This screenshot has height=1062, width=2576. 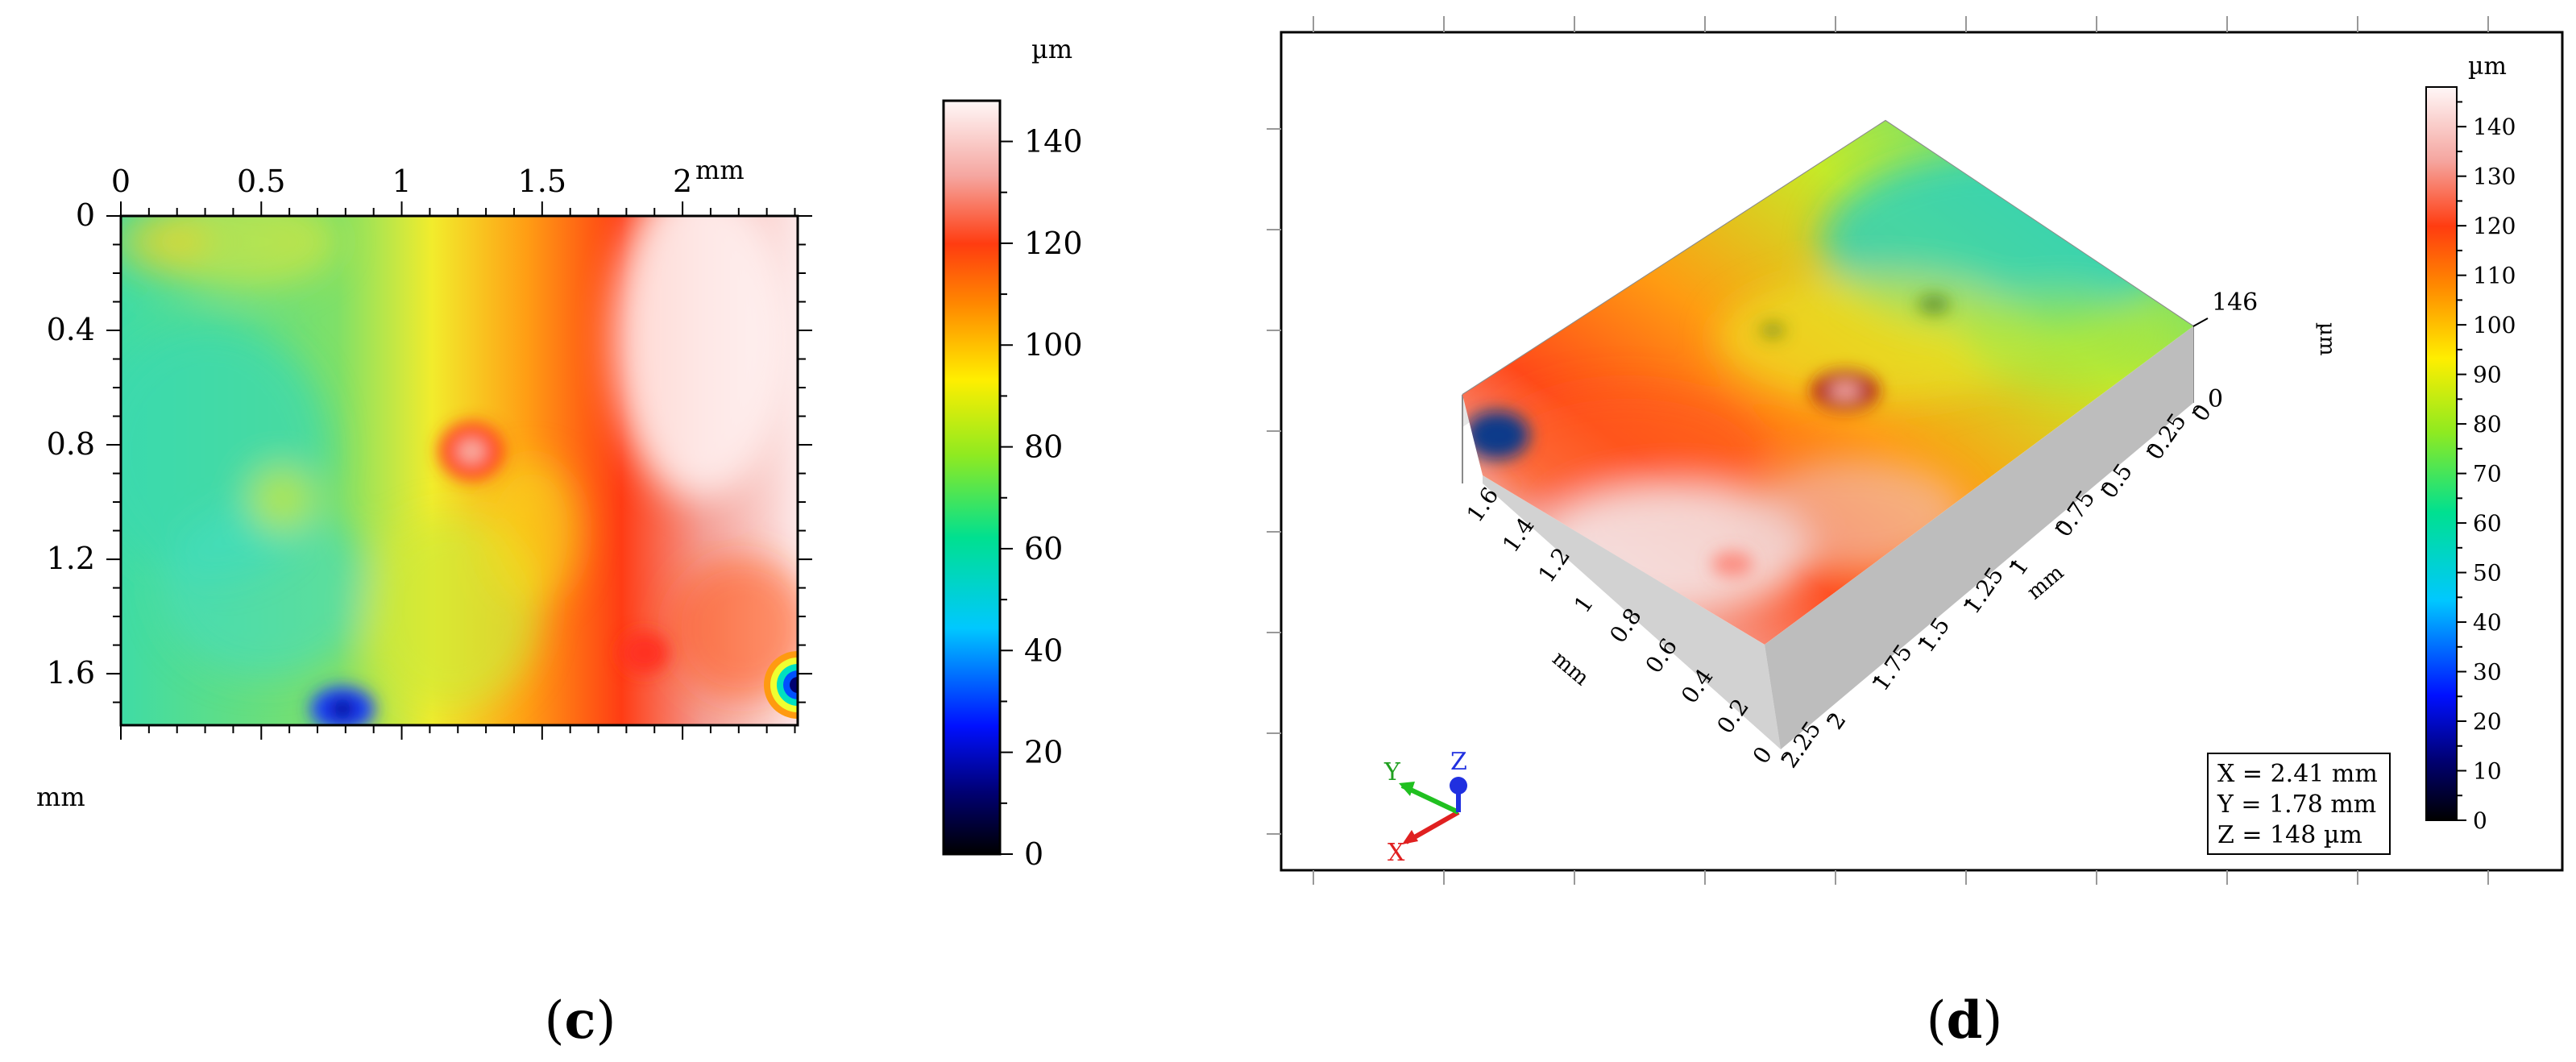 I want to click on colorbar-c-label: 80, so click(x=1043, y=447).